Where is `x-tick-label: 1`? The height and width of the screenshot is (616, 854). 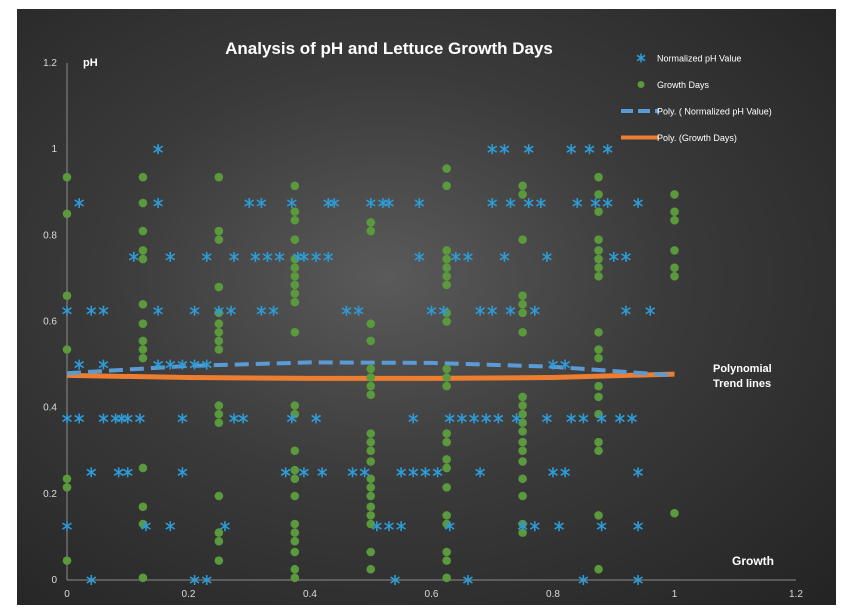
x-tick-label: 1 is located at coordinates (675, 594).